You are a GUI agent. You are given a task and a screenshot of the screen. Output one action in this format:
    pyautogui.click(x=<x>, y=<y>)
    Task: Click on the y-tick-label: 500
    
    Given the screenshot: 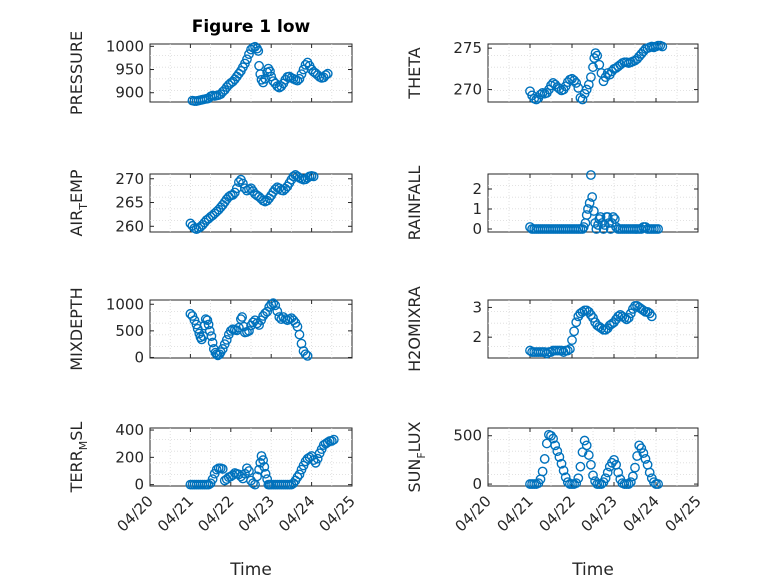 What is the action you would take?
    pyautogui.click(x=467, y=436)
    